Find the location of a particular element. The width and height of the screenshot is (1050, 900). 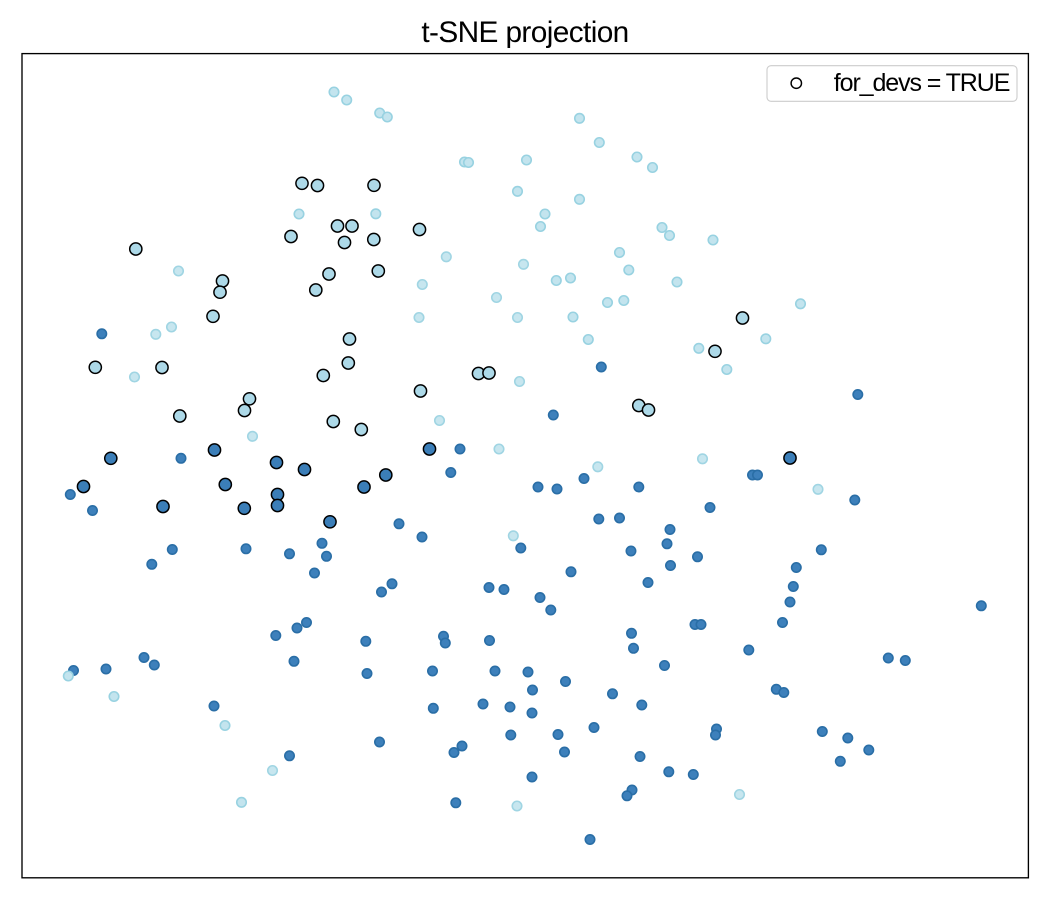

svg-text: t-SNE projection is located at coordinates (524, 32).